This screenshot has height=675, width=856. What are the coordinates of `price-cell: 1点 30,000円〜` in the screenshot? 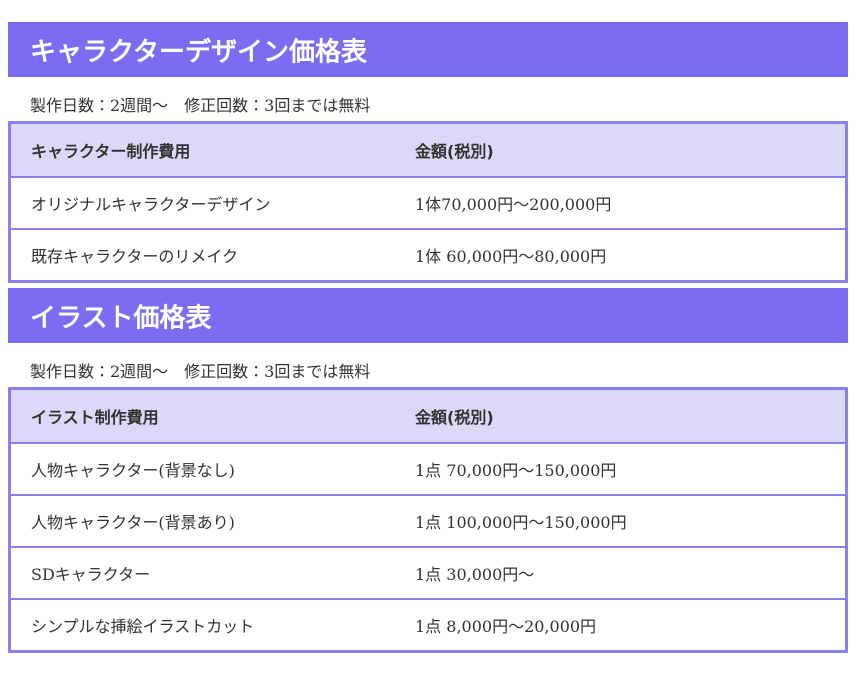 It's located at (475, 574).